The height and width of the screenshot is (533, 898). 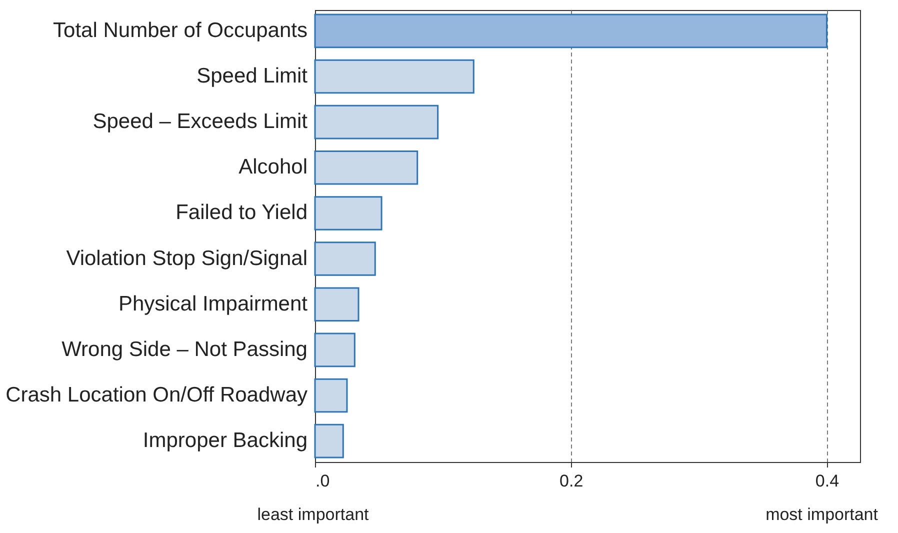 What do you see at coordinates (242, 212) in the screenshot?
I see `y-tick-label: Failed to Yield` at bounding box center [242, 212].